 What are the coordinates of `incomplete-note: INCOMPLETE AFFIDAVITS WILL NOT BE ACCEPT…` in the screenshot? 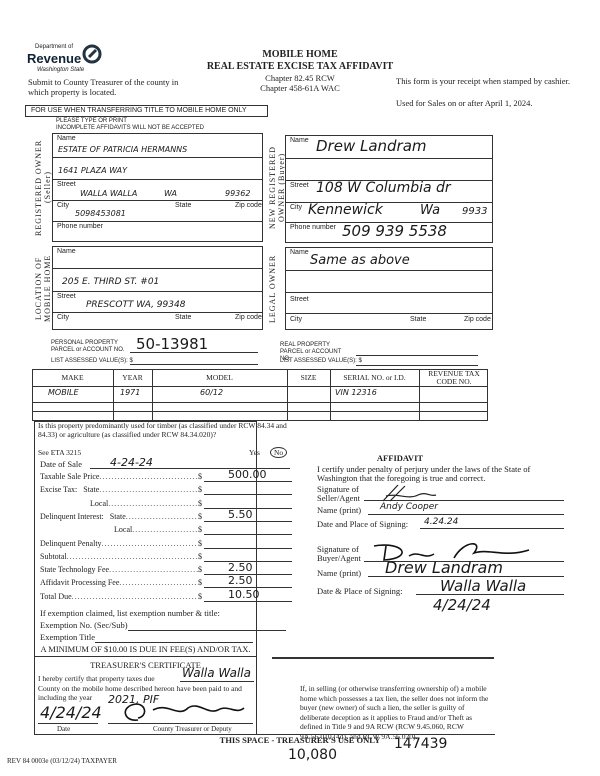 It's located at (130, 128).